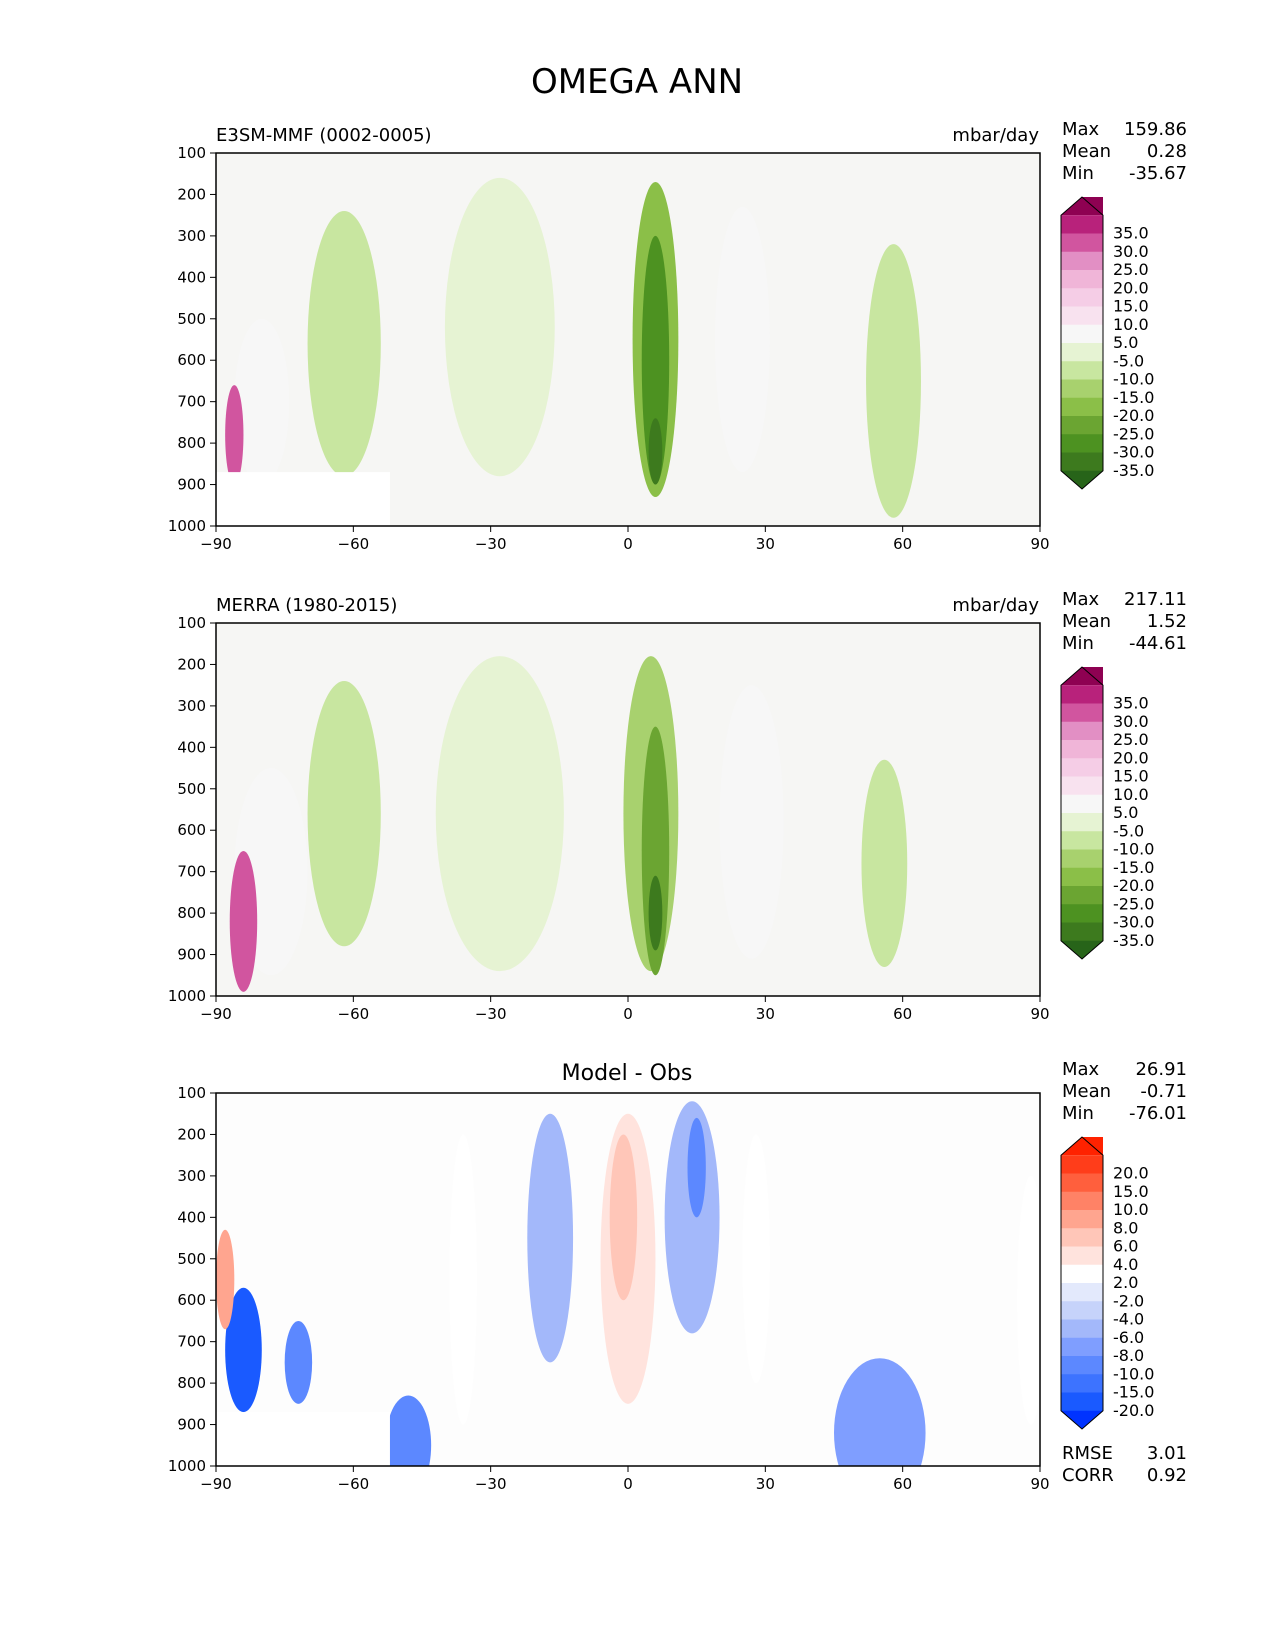 The image size is (1275, 1650). What do you see at coordinates (491, 1014) in the screenshot?
I see `reference-xtick-label: −30` at bounding box center [491, 1014].